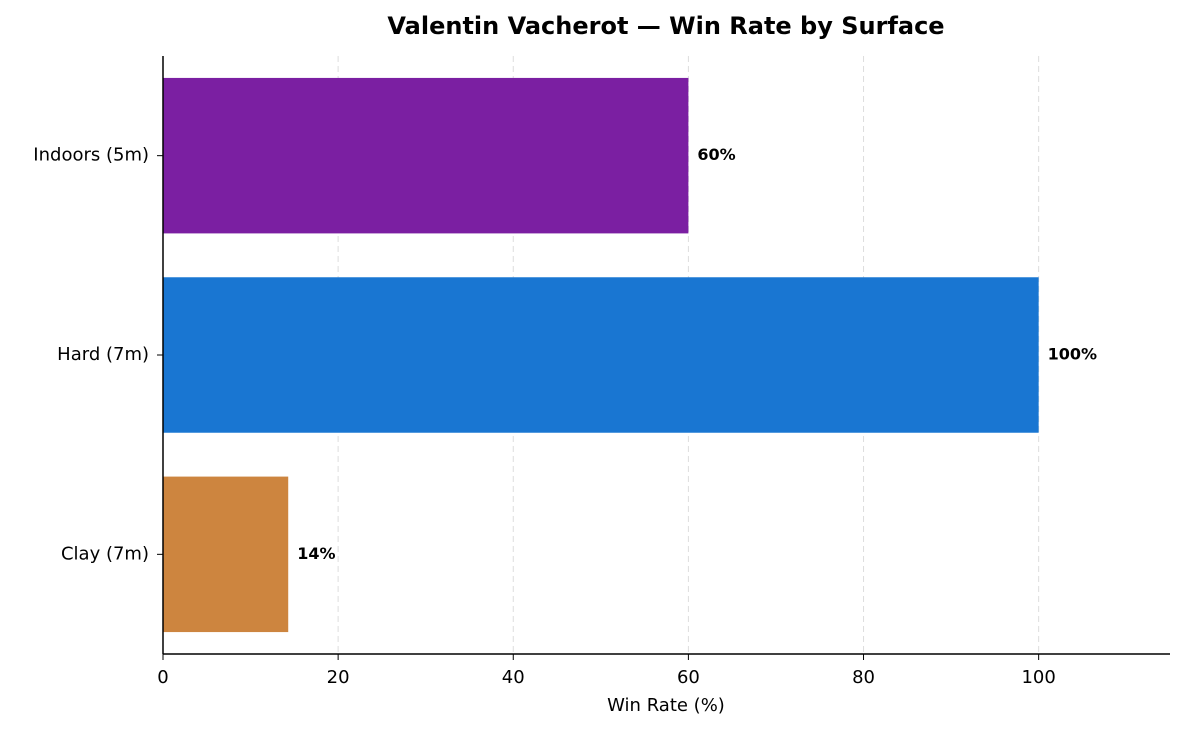  What do you see at coordinates (162, 677) in the screenshot?
I see `x-tick-label: 0` at bounding box center [162, 677].